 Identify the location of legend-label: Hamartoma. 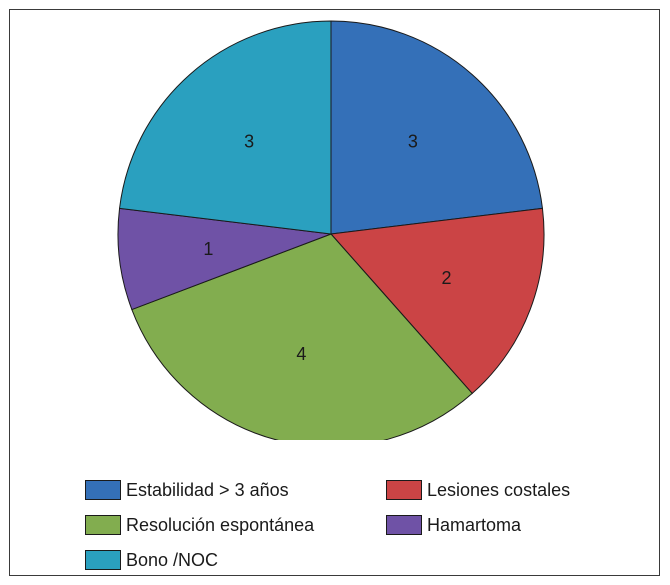
(474, 524).